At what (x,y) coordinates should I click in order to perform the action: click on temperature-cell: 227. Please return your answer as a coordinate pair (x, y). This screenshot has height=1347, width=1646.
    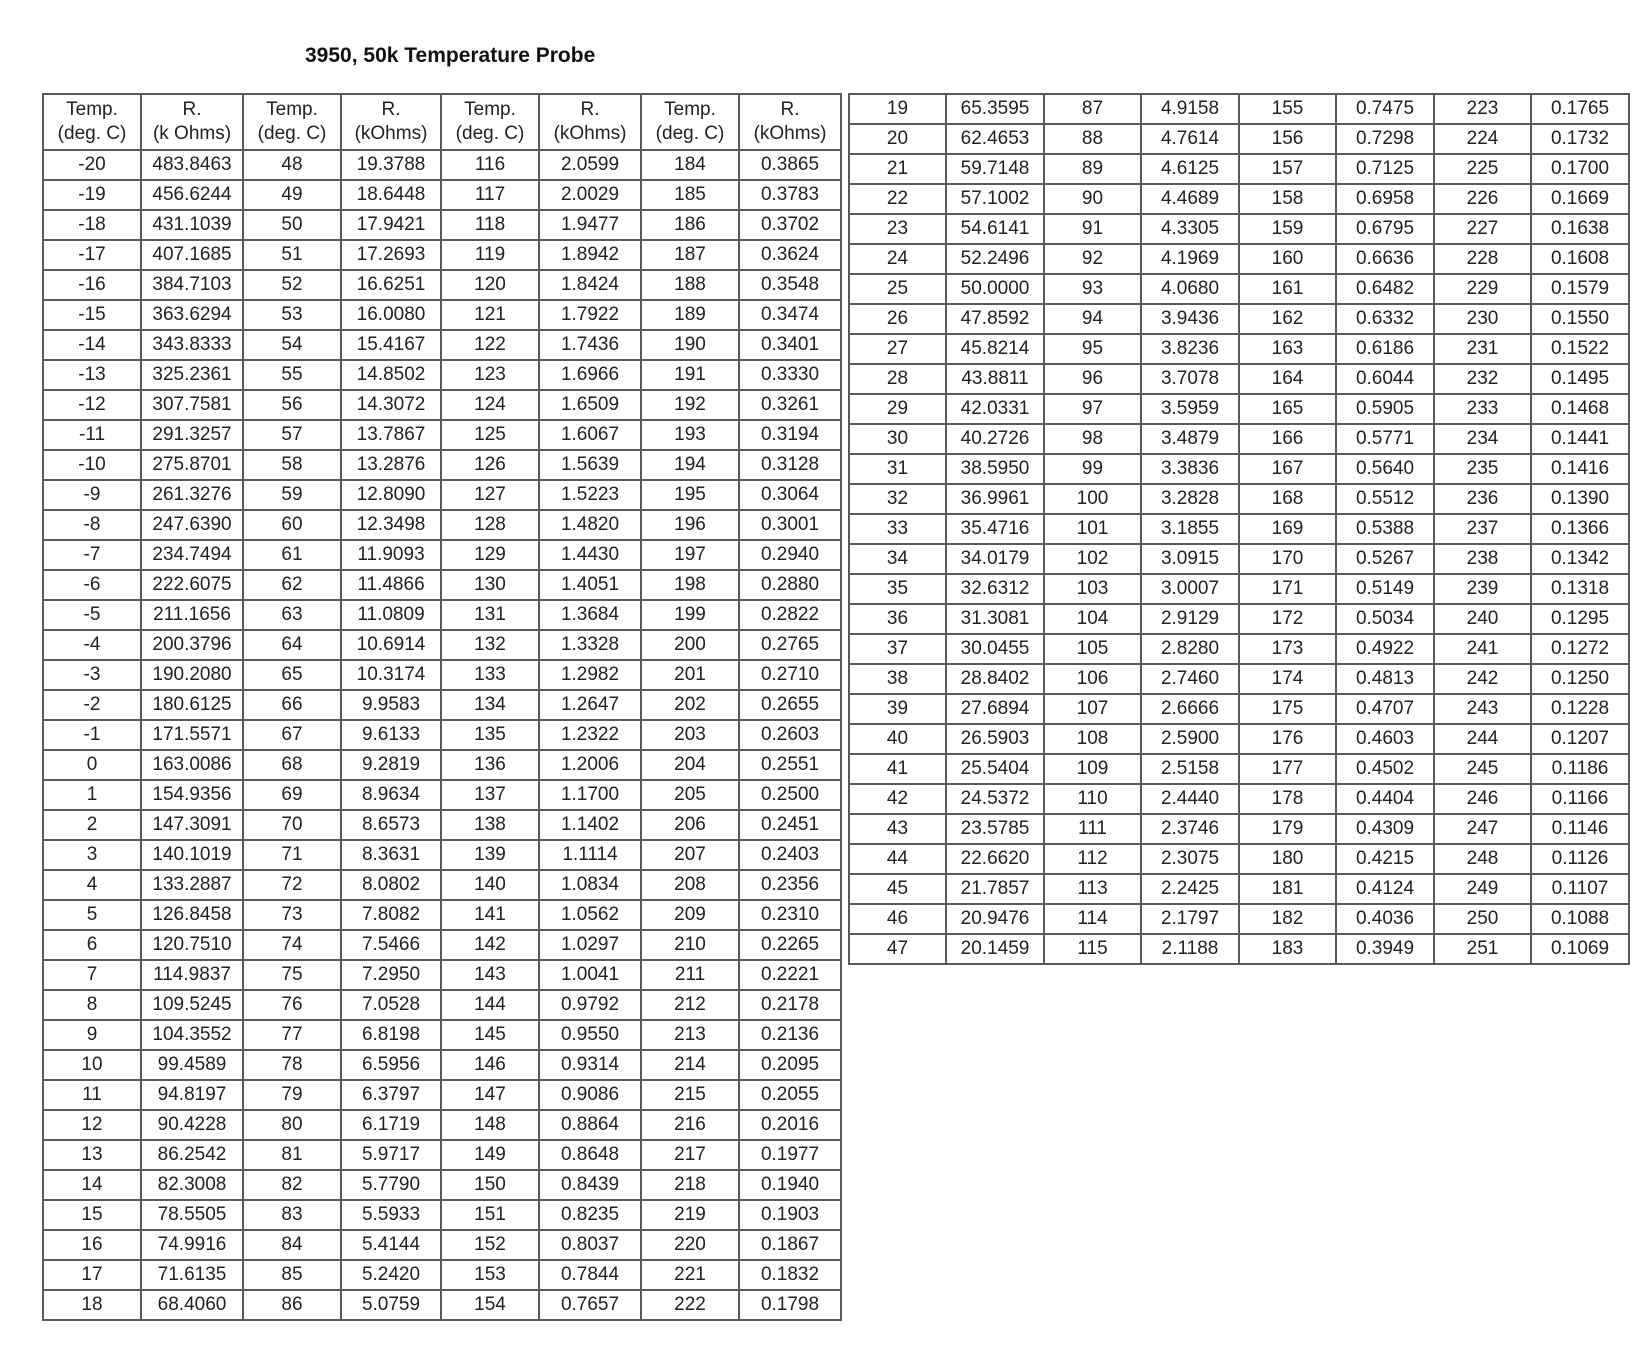
    Looking at the image, I should click on (1482, 229).